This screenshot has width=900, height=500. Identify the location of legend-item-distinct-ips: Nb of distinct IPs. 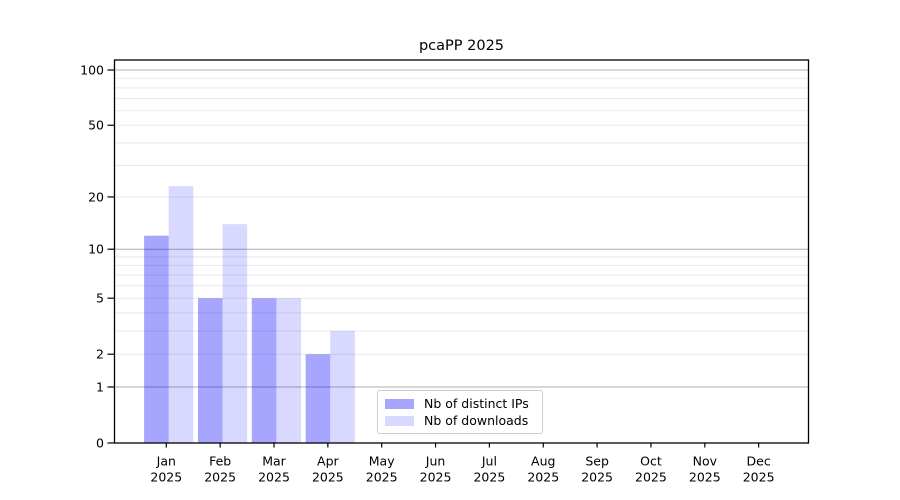
(460, 403).